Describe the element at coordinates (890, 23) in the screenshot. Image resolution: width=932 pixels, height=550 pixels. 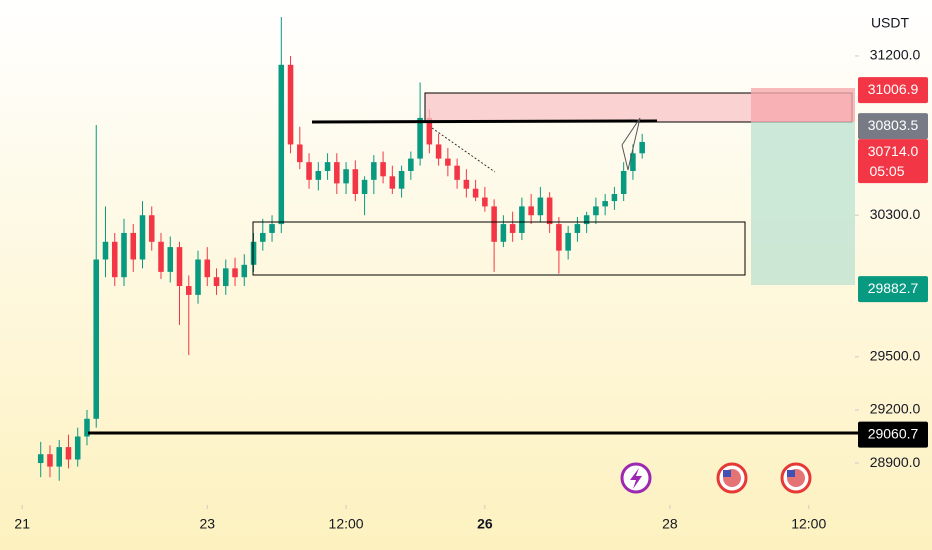
I see `currency-label: USDT` at that location.